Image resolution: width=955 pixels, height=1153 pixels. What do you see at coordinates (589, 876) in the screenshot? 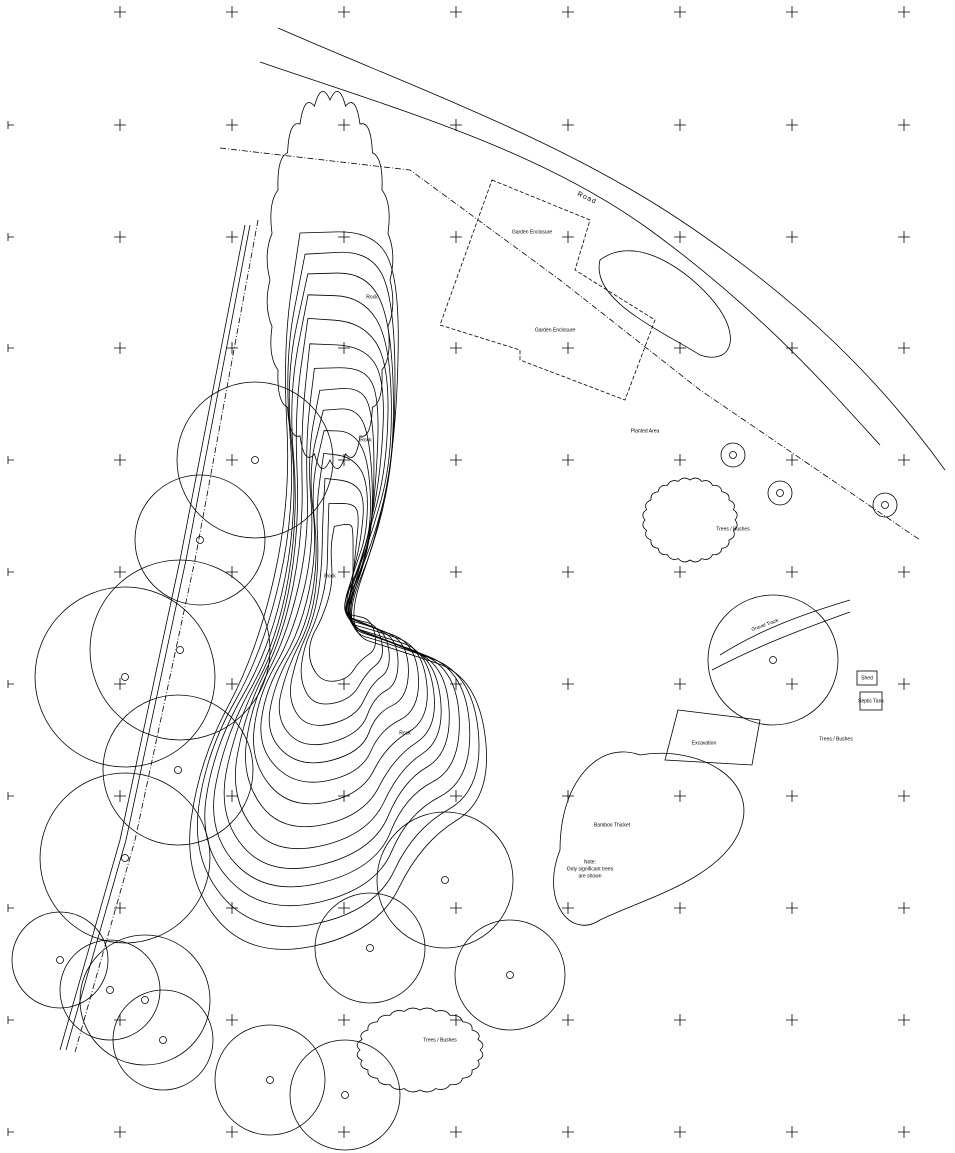
I see `note: are shown` at bounding box center [589, 876].